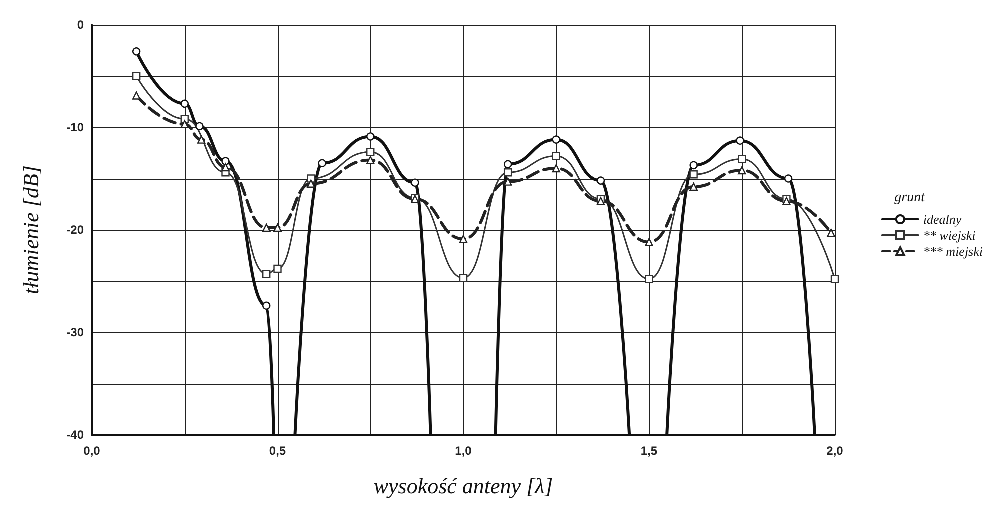 This screenshot has height=521, width=998. What do you see at coordinates (942, 219) in the screenshot?
I see `legend-label: idealny` at bounding box center [942, 219].